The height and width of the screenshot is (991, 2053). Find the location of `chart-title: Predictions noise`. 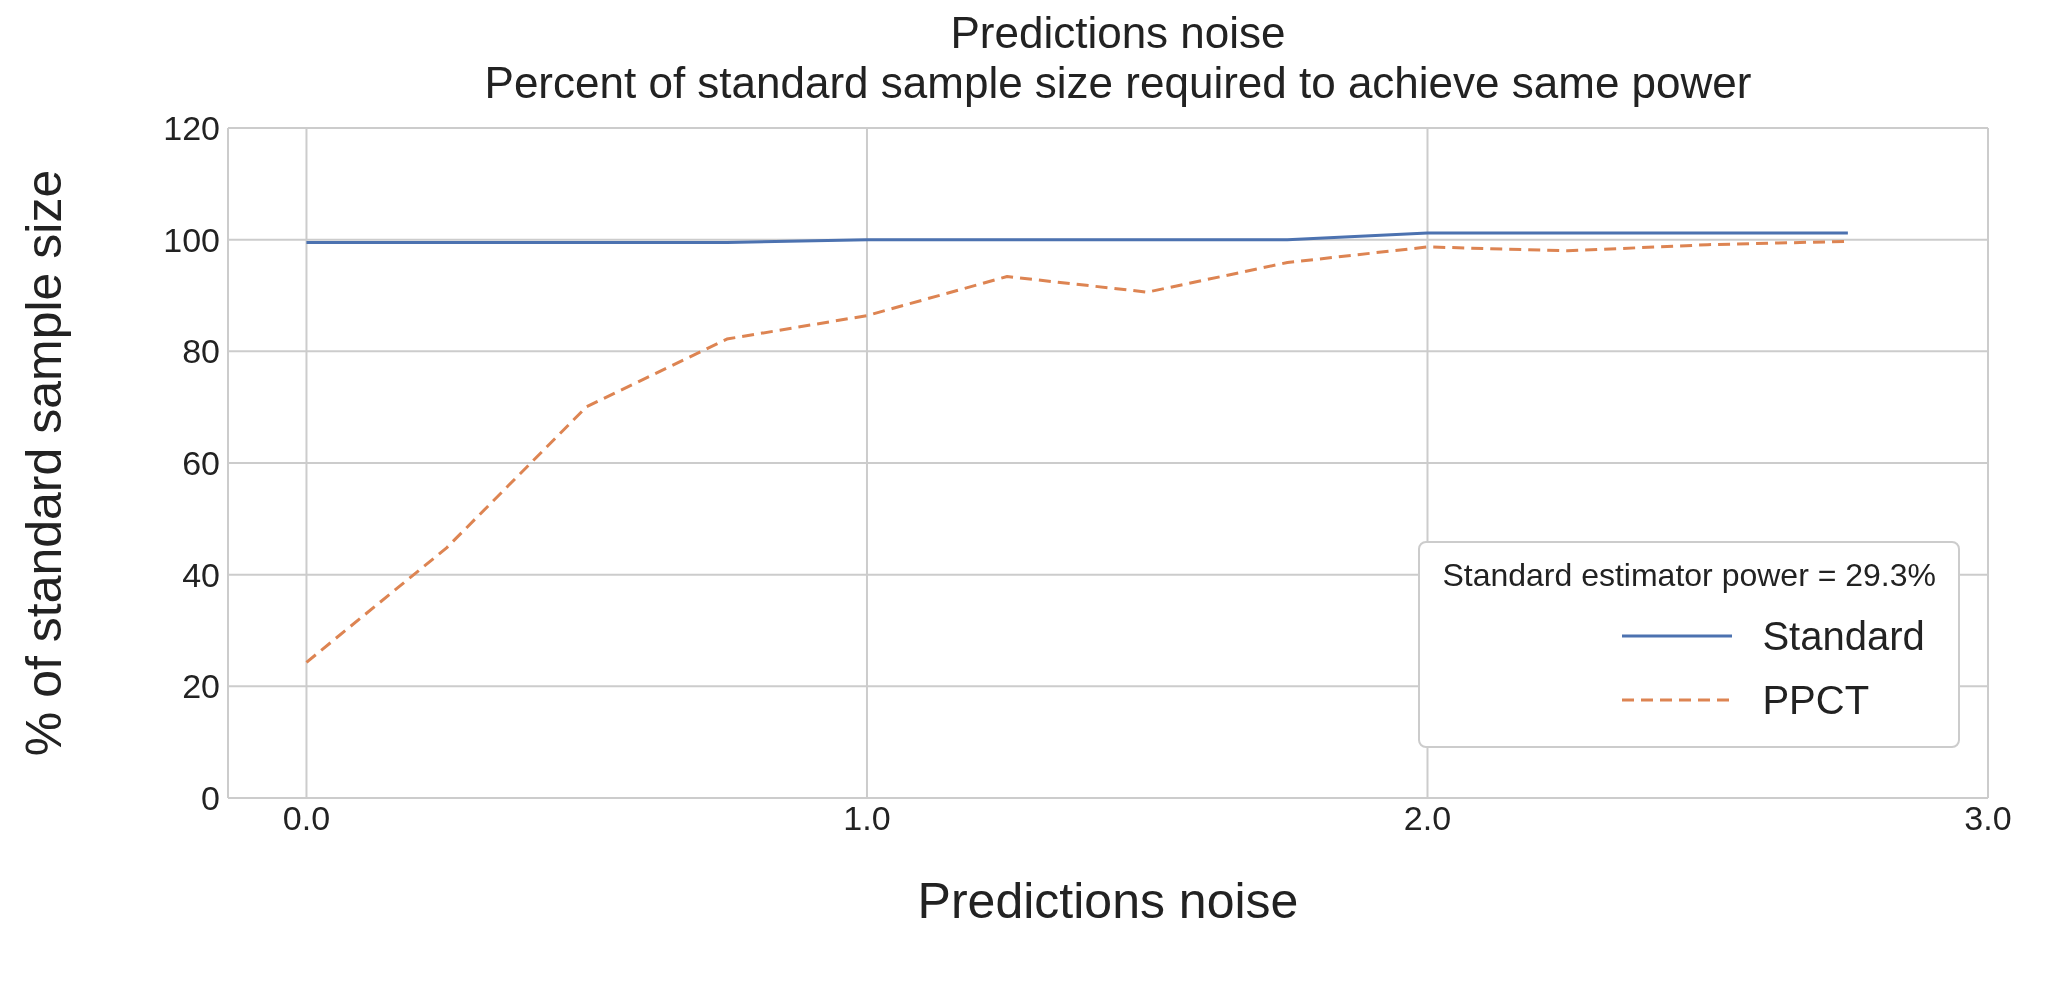

chart-title: Predictions noise is located at coordinates (1118, 33).